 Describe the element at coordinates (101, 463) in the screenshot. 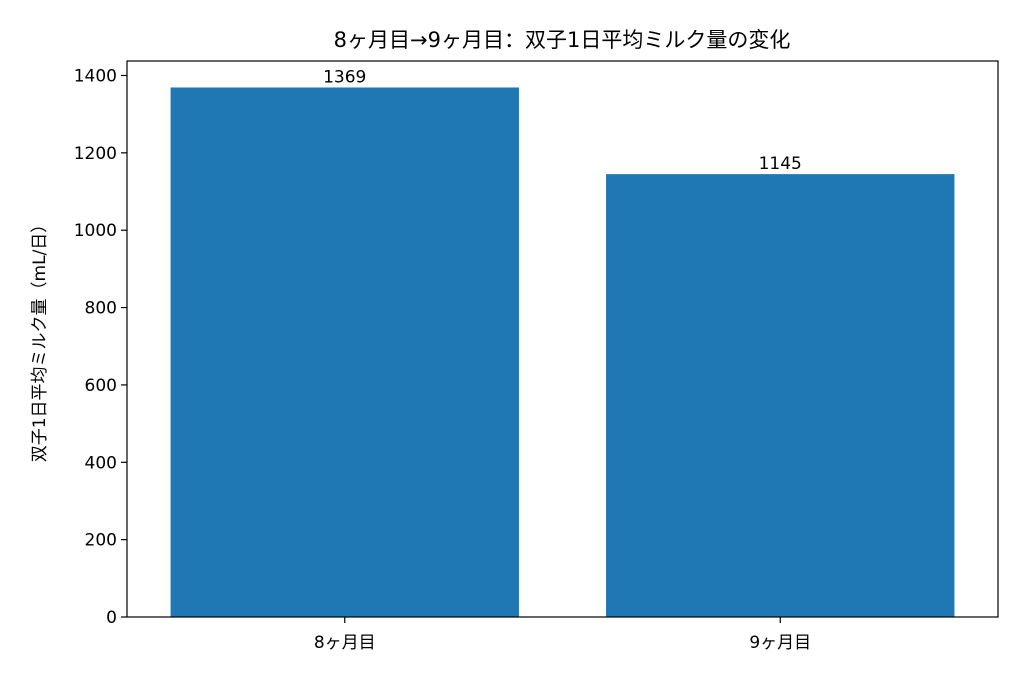

I see `y-tick-label: 400` at that location.